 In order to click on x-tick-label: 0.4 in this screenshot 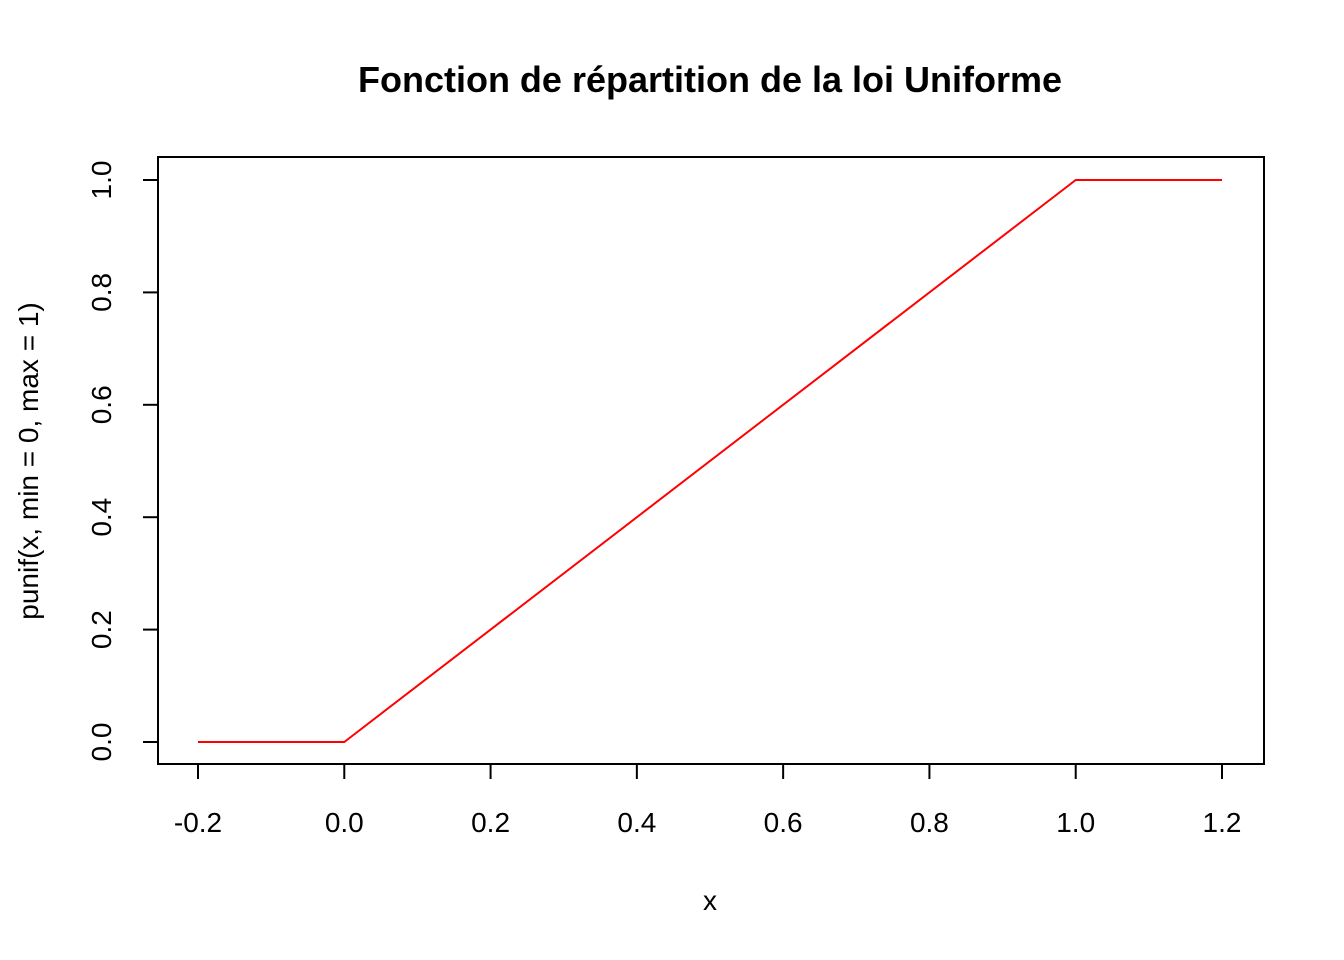, I will do `click(636, 822)`.